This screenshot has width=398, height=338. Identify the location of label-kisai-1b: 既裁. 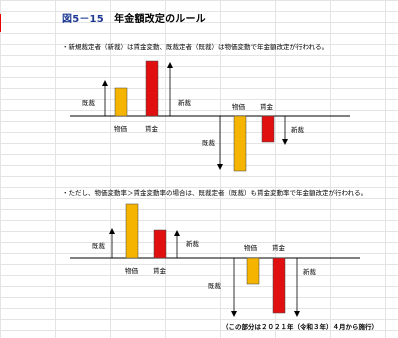
(208, 143).